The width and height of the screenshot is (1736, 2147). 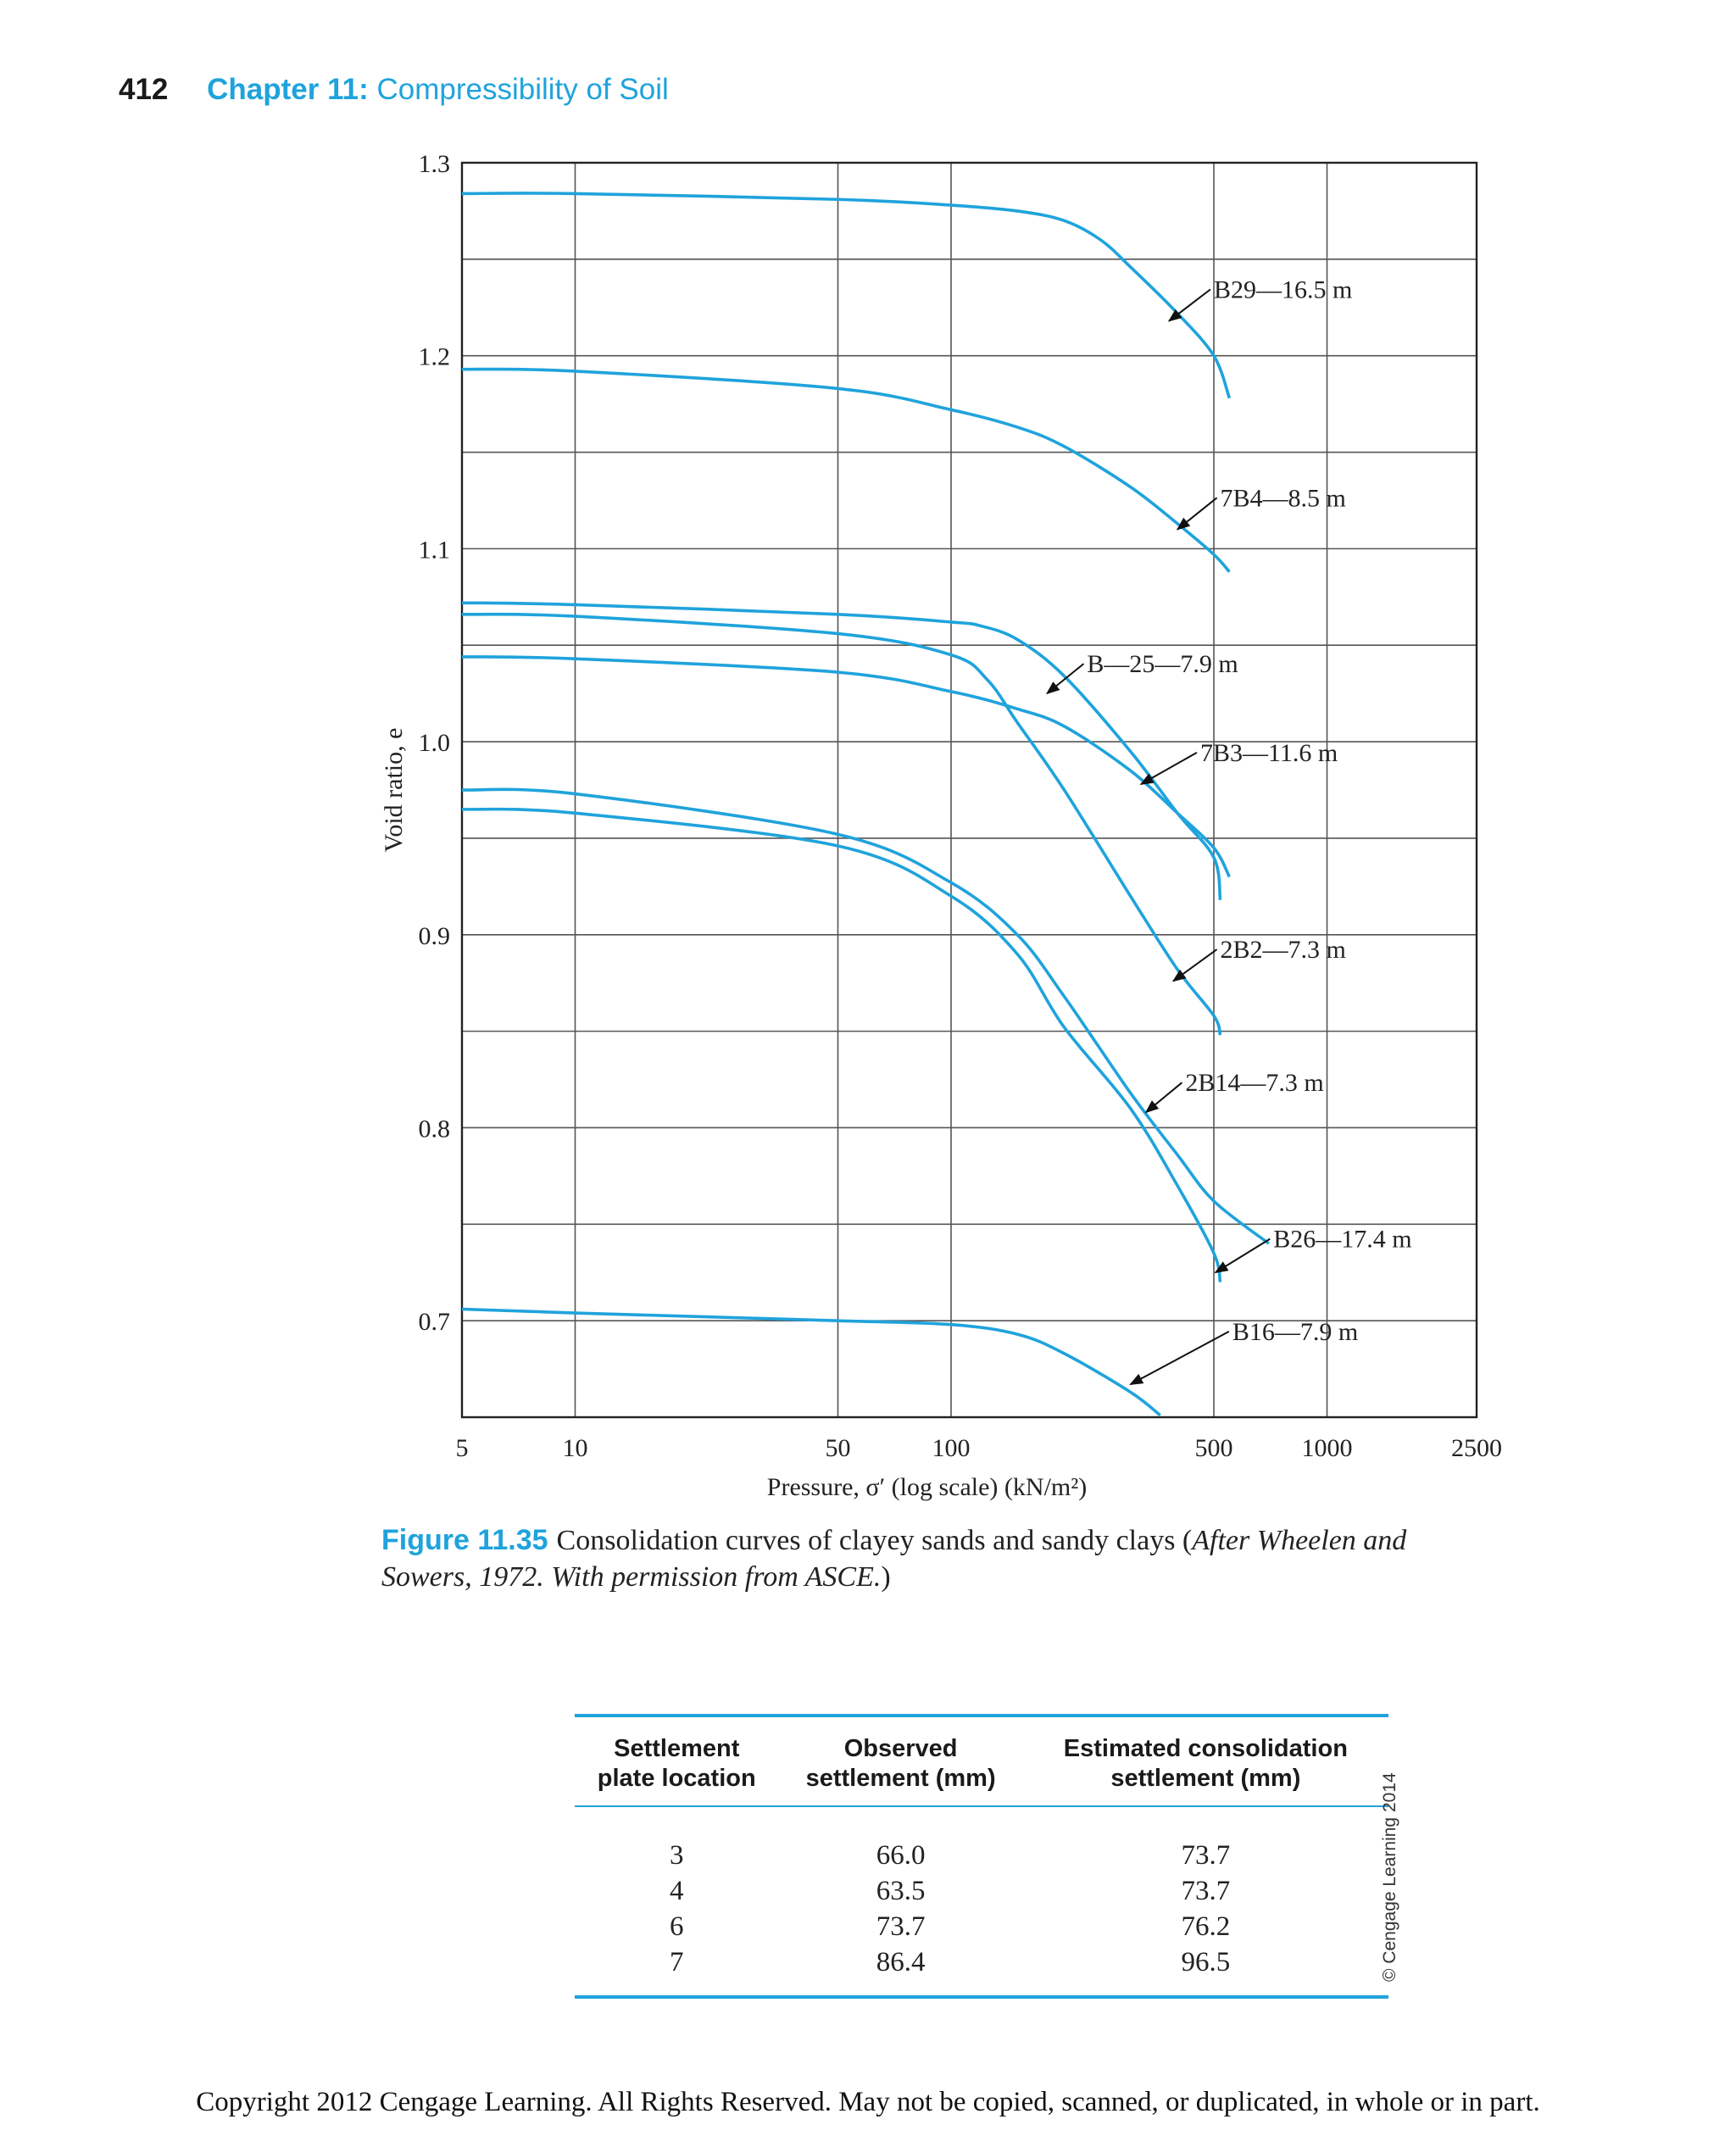 I want to click on series-label: 2B14—7.3 m, so click(x=1254, y=1083).